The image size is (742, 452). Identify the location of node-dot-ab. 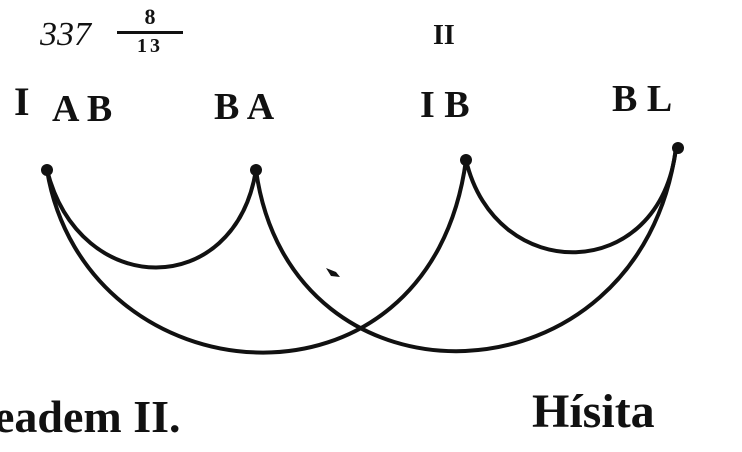
(47, 170).